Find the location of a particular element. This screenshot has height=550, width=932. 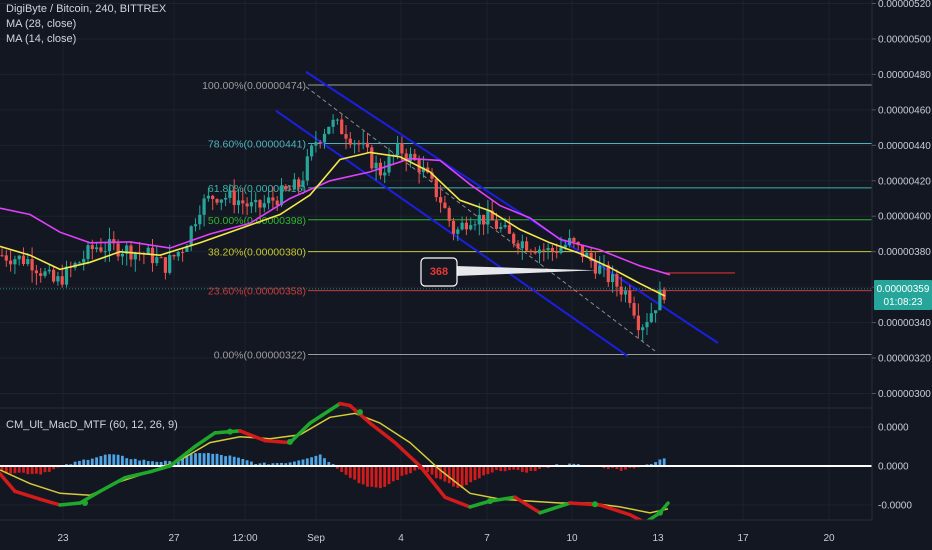

time-axis: 23 27 12:00 Sep 4 7 10 13 17 20 is located at coordinates (466, 534).